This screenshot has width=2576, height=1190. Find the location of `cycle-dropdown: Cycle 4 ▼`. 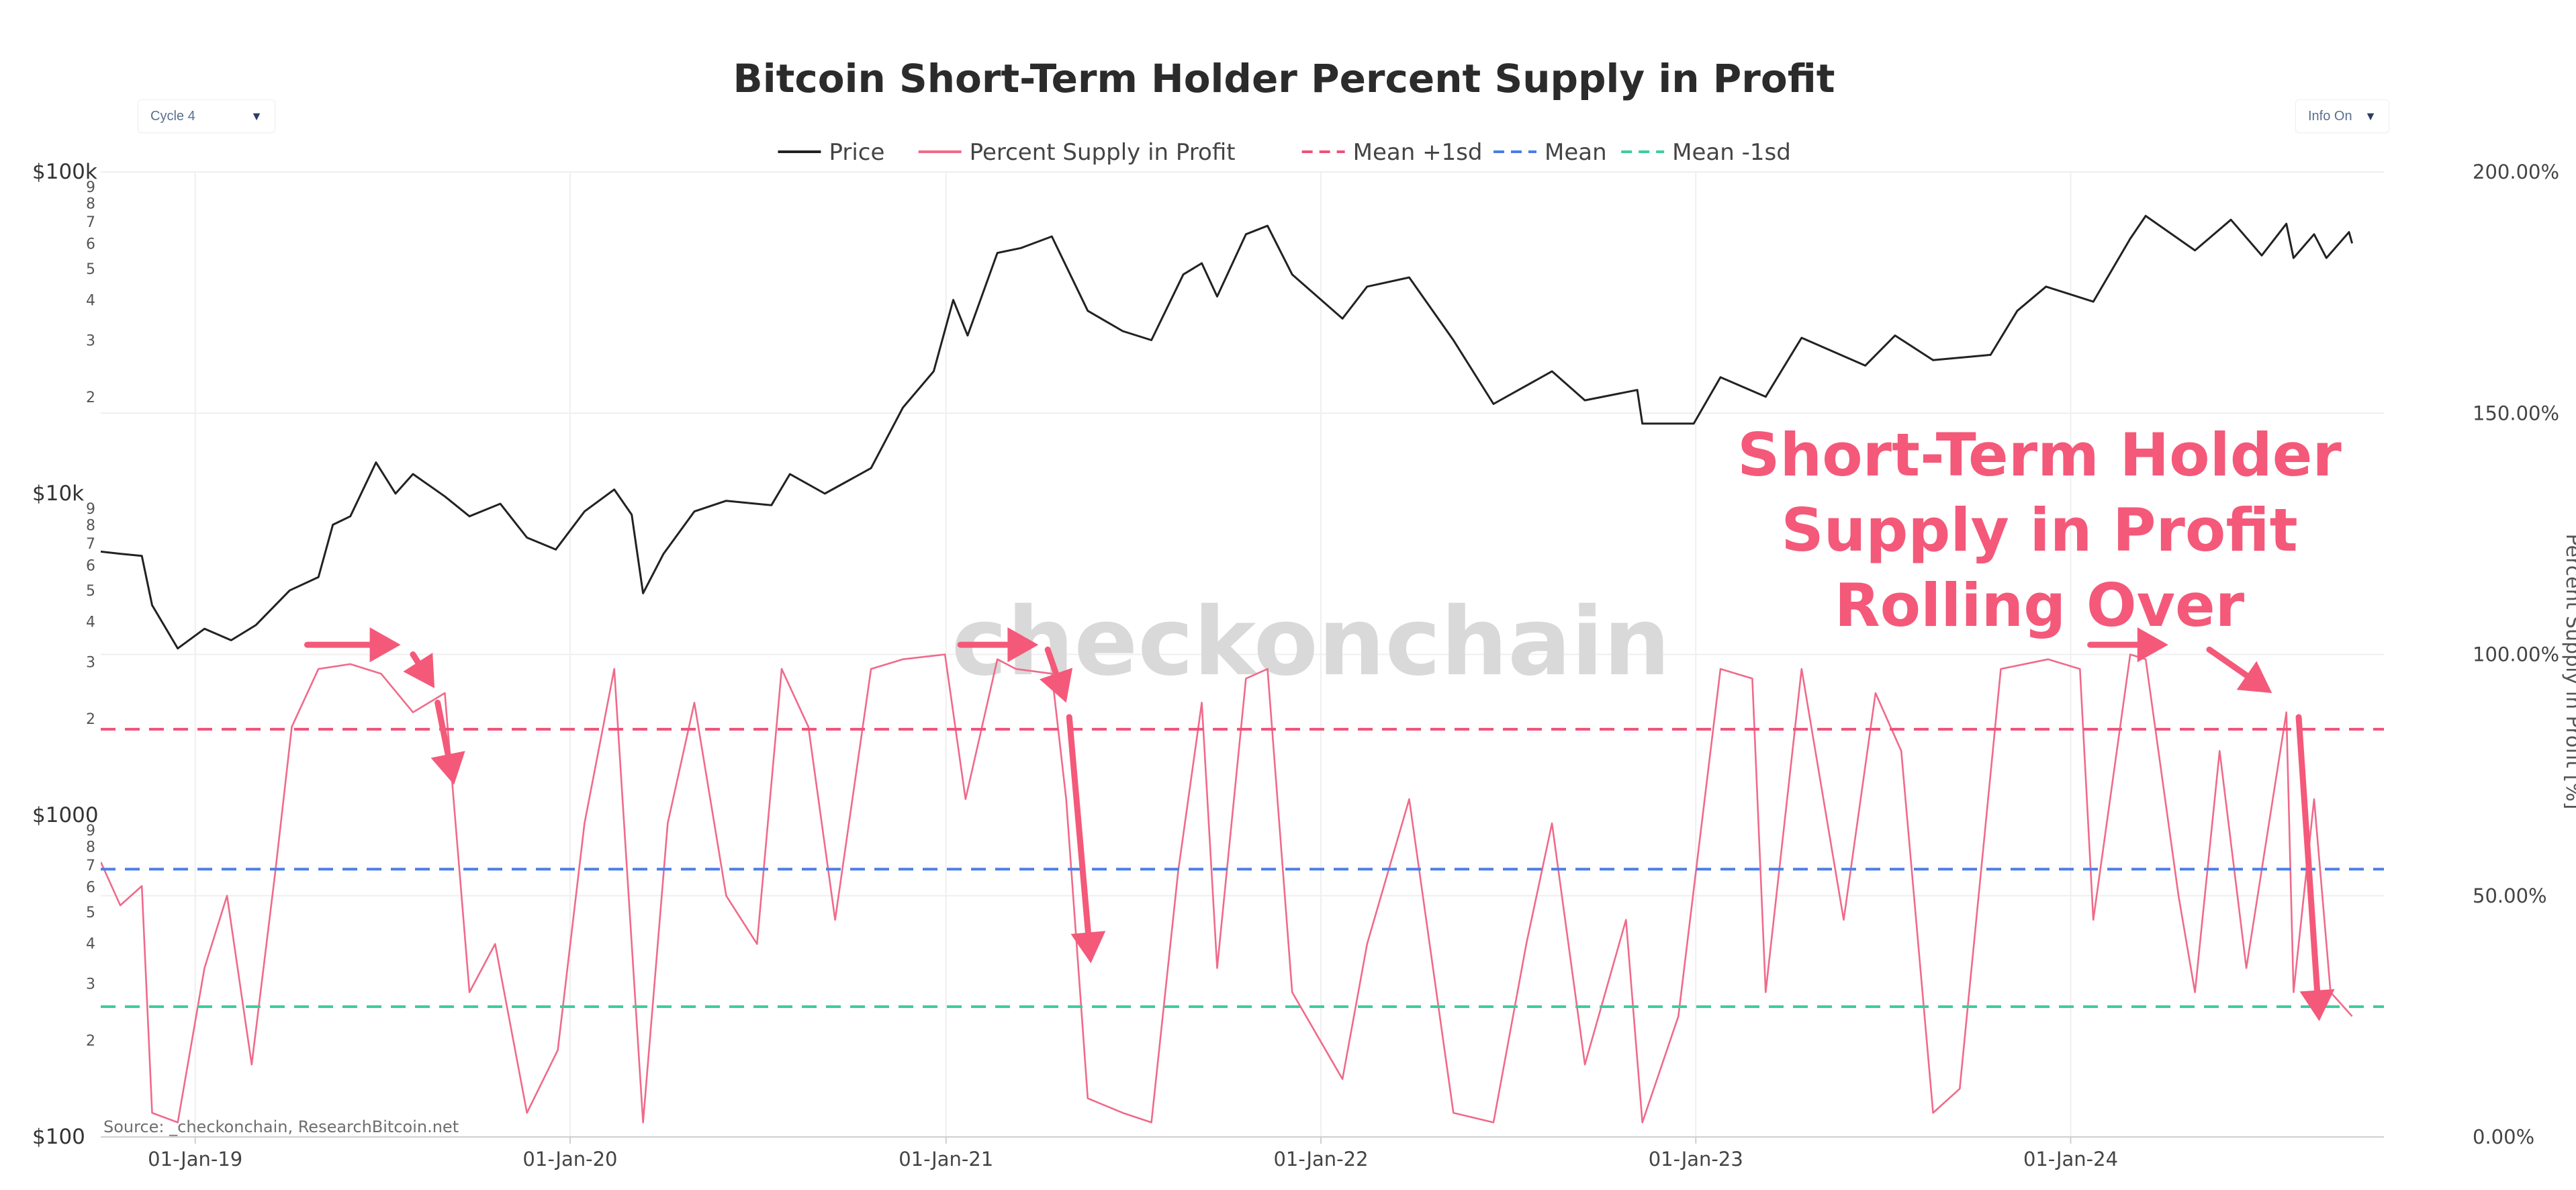

cycle-dropdown: Cycle 4 ▼ is located at coordinates (206, 116).